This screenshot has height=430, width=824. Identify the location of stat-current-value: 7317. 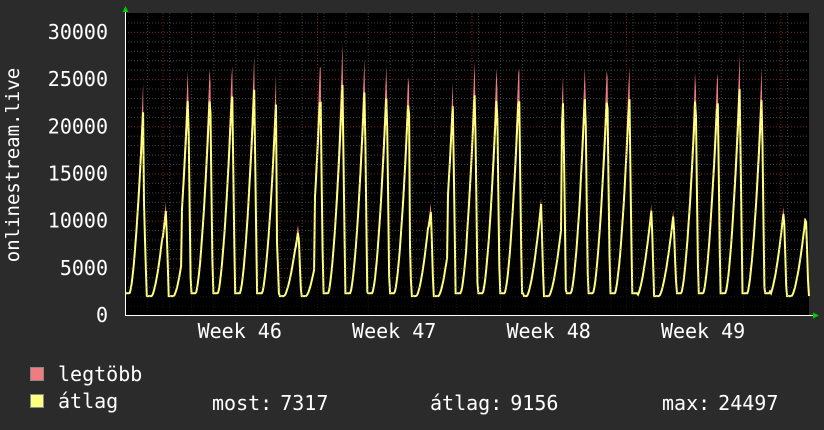
(304, 403).